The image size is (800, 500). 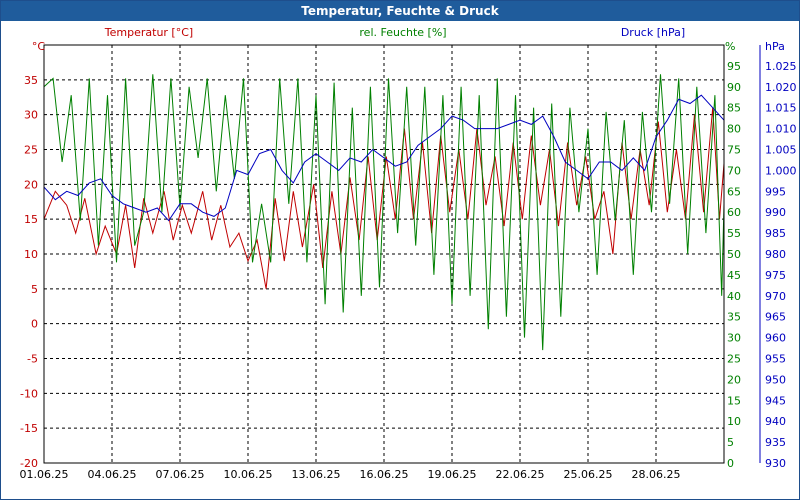 I want to click on temp-tick-label: 0, so click(x=34, y=324).